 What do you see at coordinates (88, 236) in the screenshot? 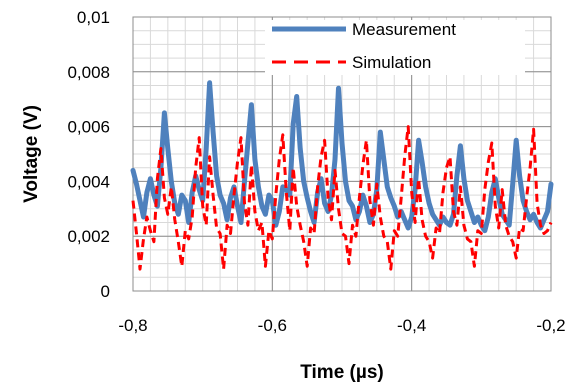
I see `y-tick-label: 0,002` at bounding box center [88, 236].